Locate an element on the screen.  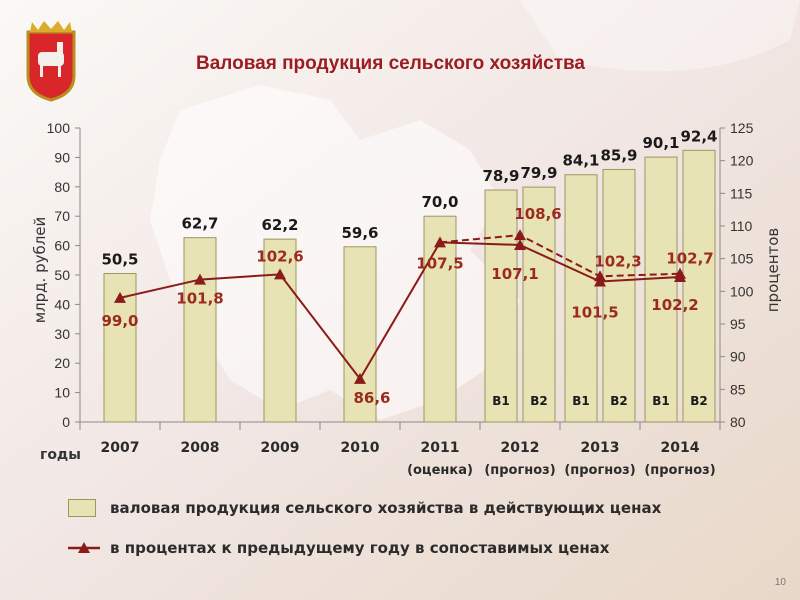
right-tick-label: 80 is located at coordinates (738, 422).